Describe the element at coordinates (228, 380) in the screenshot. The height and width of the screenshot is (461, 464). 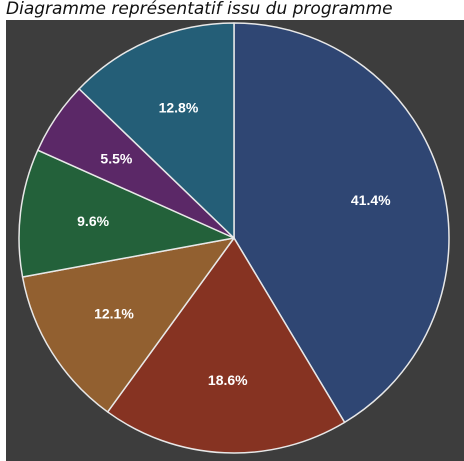
I see `pie-slice-label-2: 18.6%` at that location.